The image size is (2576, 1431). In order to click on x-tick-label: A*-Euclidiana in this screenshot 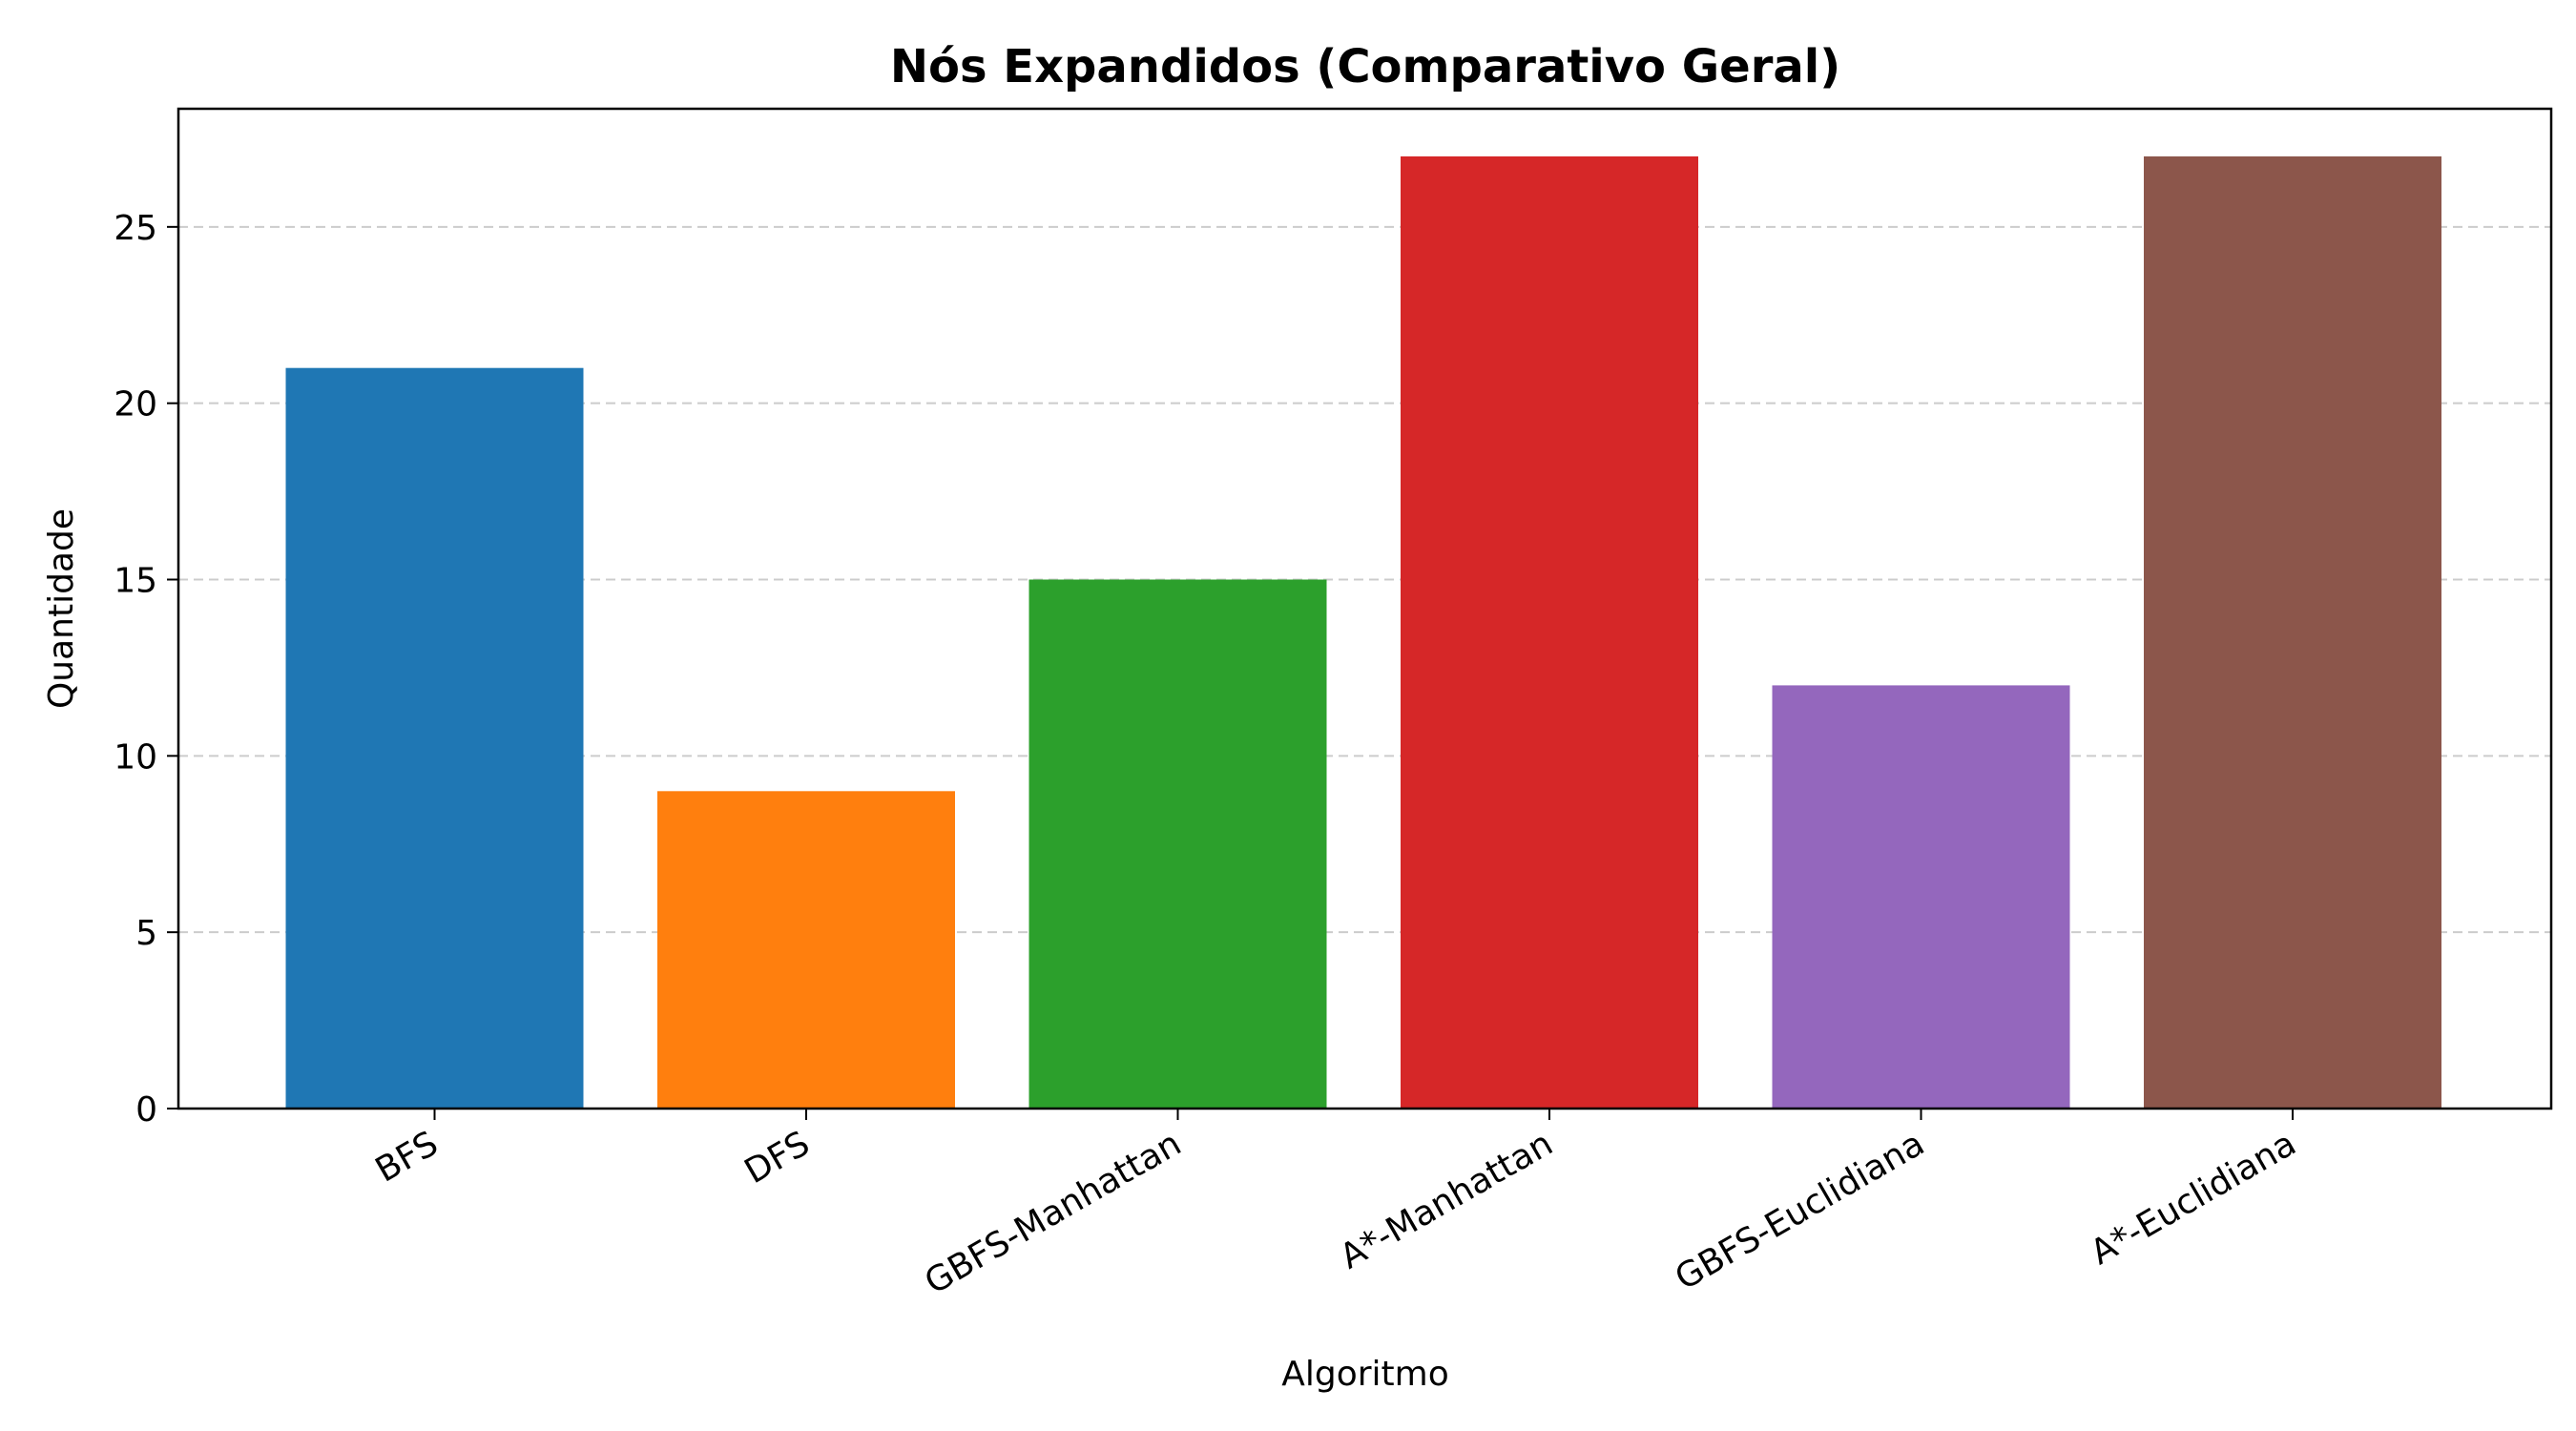, I will do `click(2193, 1199)`.